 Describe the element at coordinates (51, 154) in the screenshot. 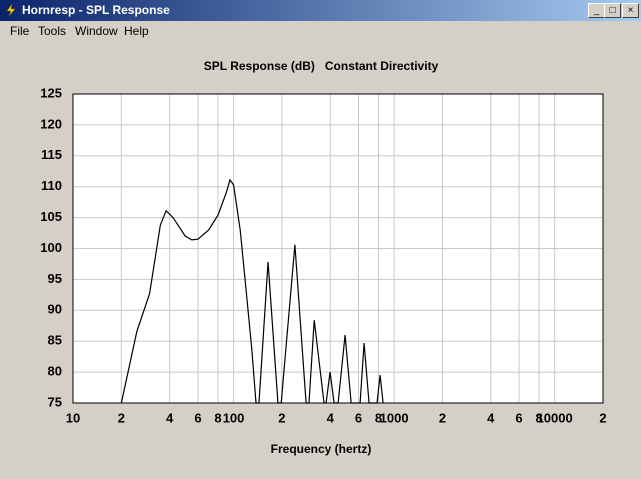

I see `y-tick-label: 115` at that location.